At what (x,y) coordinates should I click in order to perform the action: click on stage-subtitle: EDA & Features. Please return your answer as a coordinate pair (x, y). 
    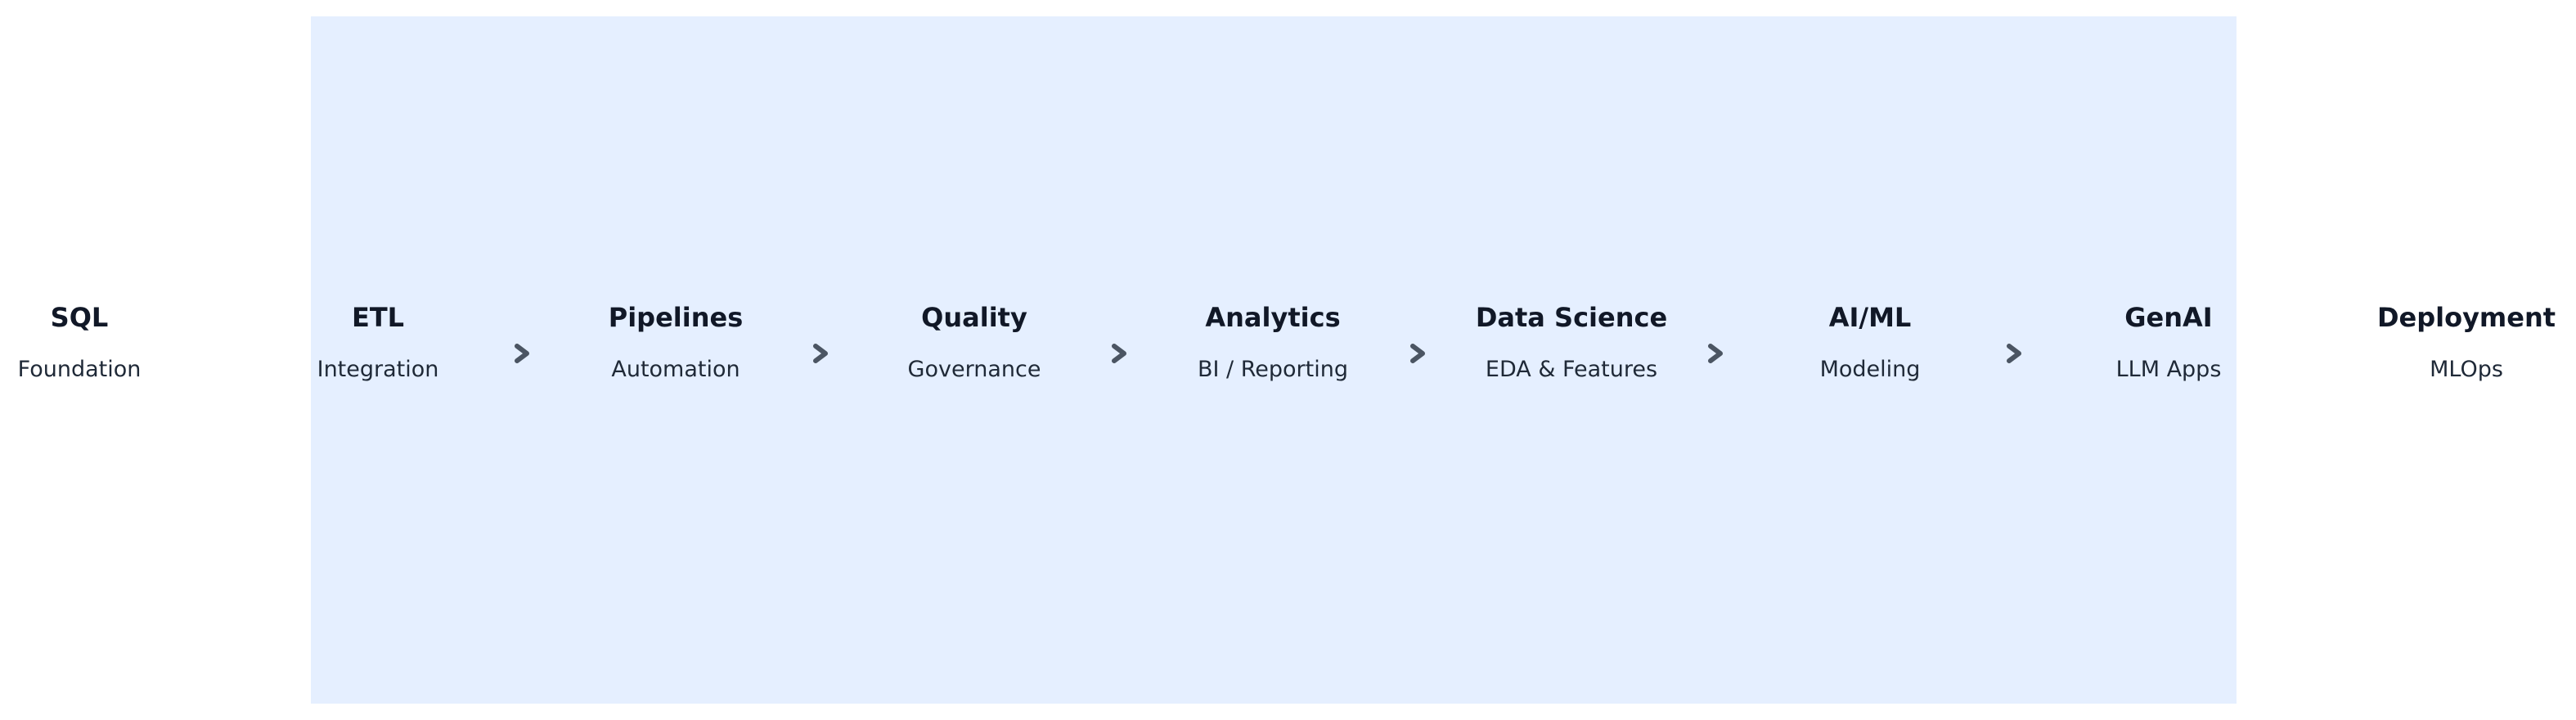
    Looking at the image, I should click on (1571, 370).